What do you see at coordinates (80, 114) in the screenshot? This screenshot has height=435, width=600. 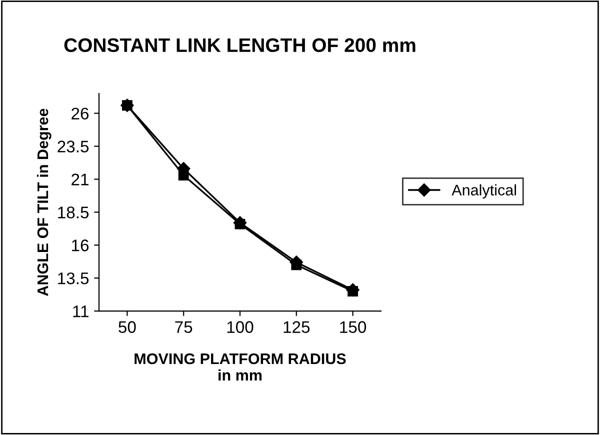 I see `y-tick-label: 26` at bounding box center [80, 114].